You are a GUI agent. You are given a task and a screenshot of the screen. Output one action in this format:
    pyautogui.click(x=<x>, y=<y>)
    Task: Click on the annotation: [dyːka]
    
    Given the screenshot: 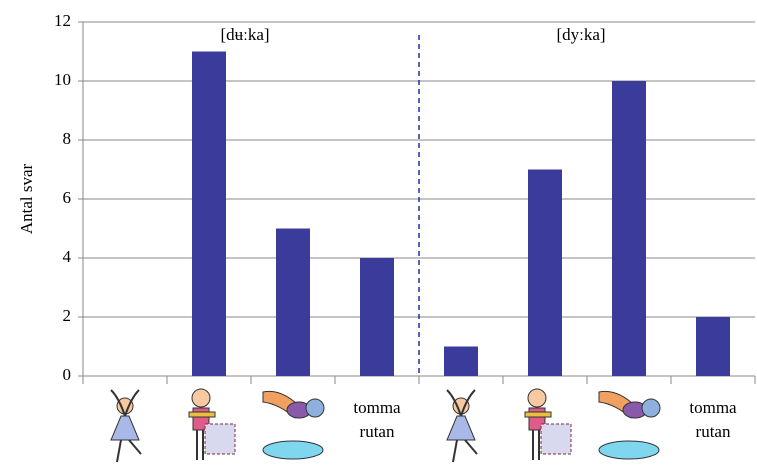 What is the action you would take?
    pyautogui.click(x=580, y=34)
    